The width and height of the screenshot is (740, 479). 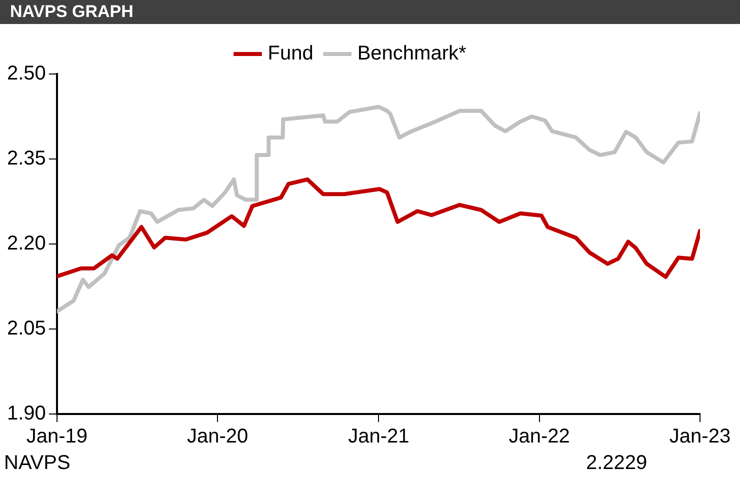 What do you see at coordinates (379, 437) in the screenshot?
I see `x-tick-label: Jan-21` at bounding box center [379, 437].